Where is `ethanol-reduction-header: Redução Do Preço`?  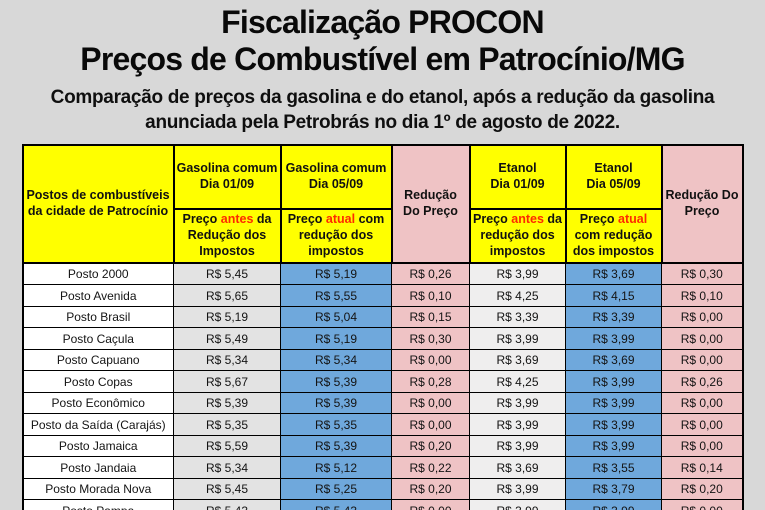 ethanol-reduction-header: Redução Do Preço is located at coordinates (702, 203).